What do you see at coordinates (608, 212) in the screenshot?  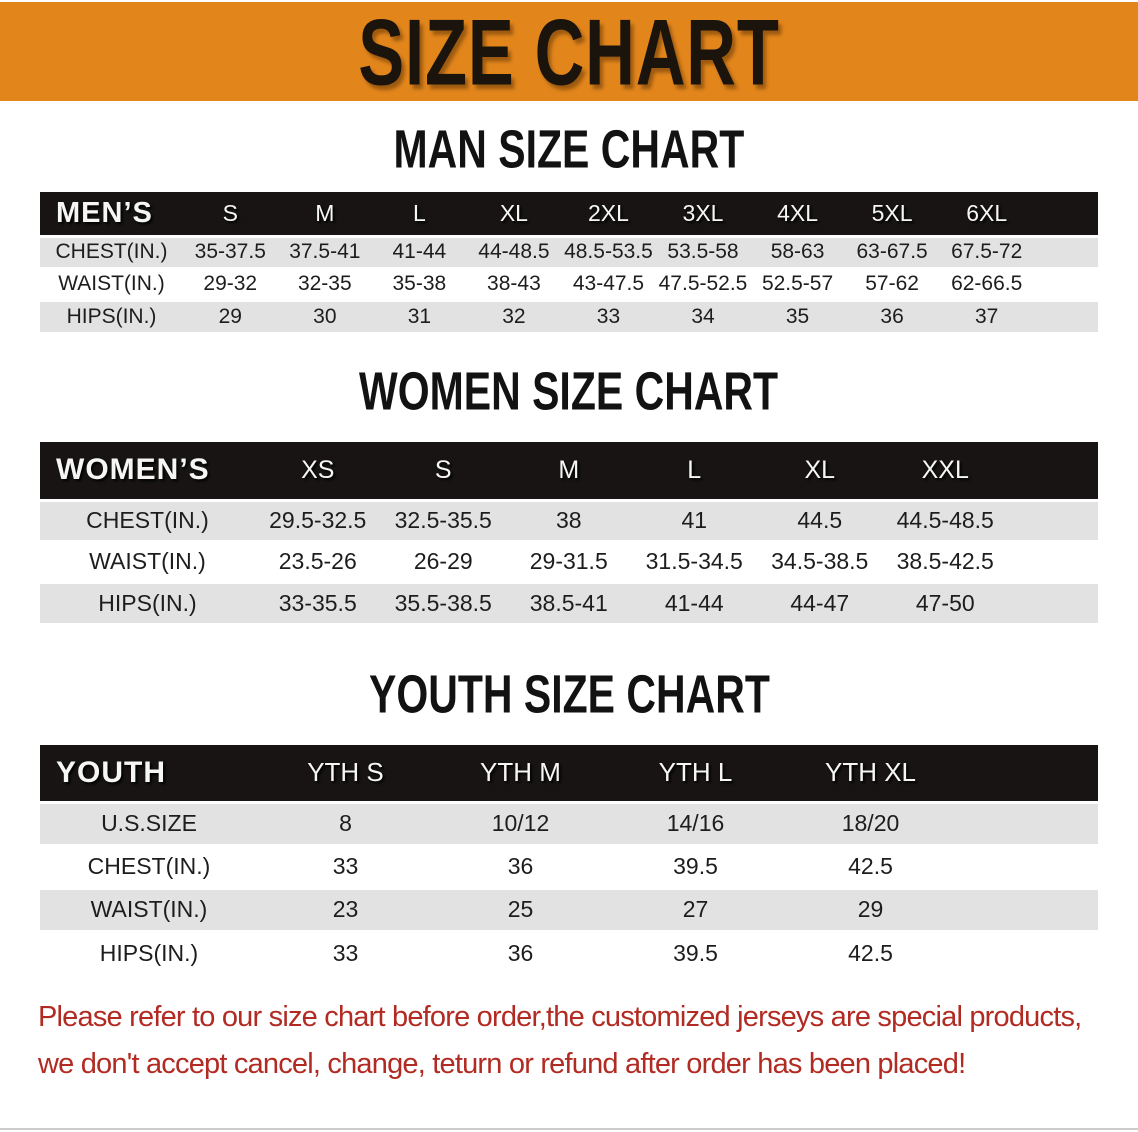 I see `column-header: 2XL` at bounding box center [608, 212].